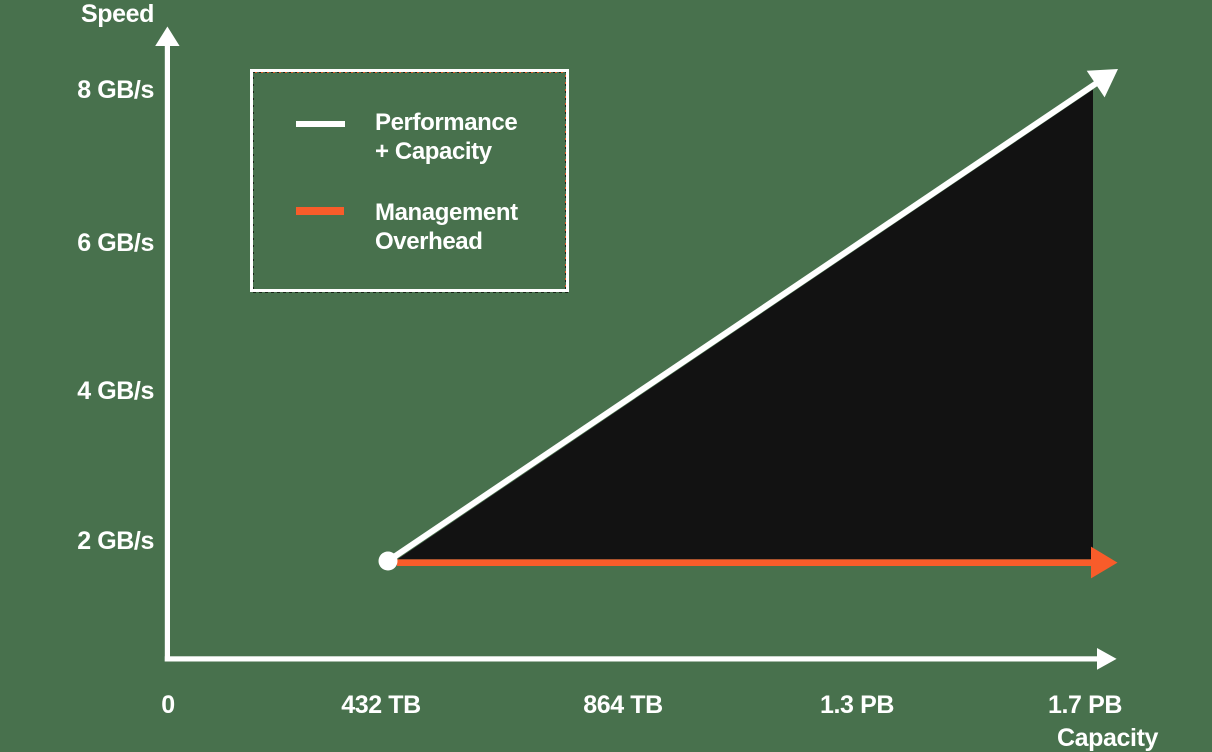  Describe the element at coordinates (623, 704) in the screenshot. I see `x-tick-label-864tb: 864 TB` at that location.